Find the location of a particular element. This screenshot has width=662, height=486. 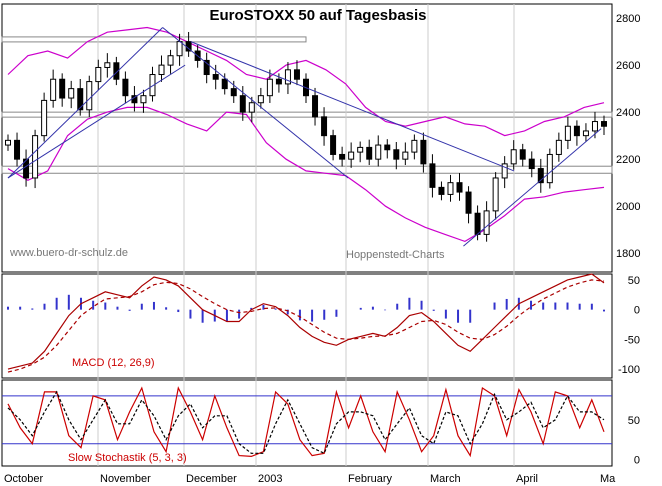

x-tick-label: 2003 is located at coordinates (270, 479).